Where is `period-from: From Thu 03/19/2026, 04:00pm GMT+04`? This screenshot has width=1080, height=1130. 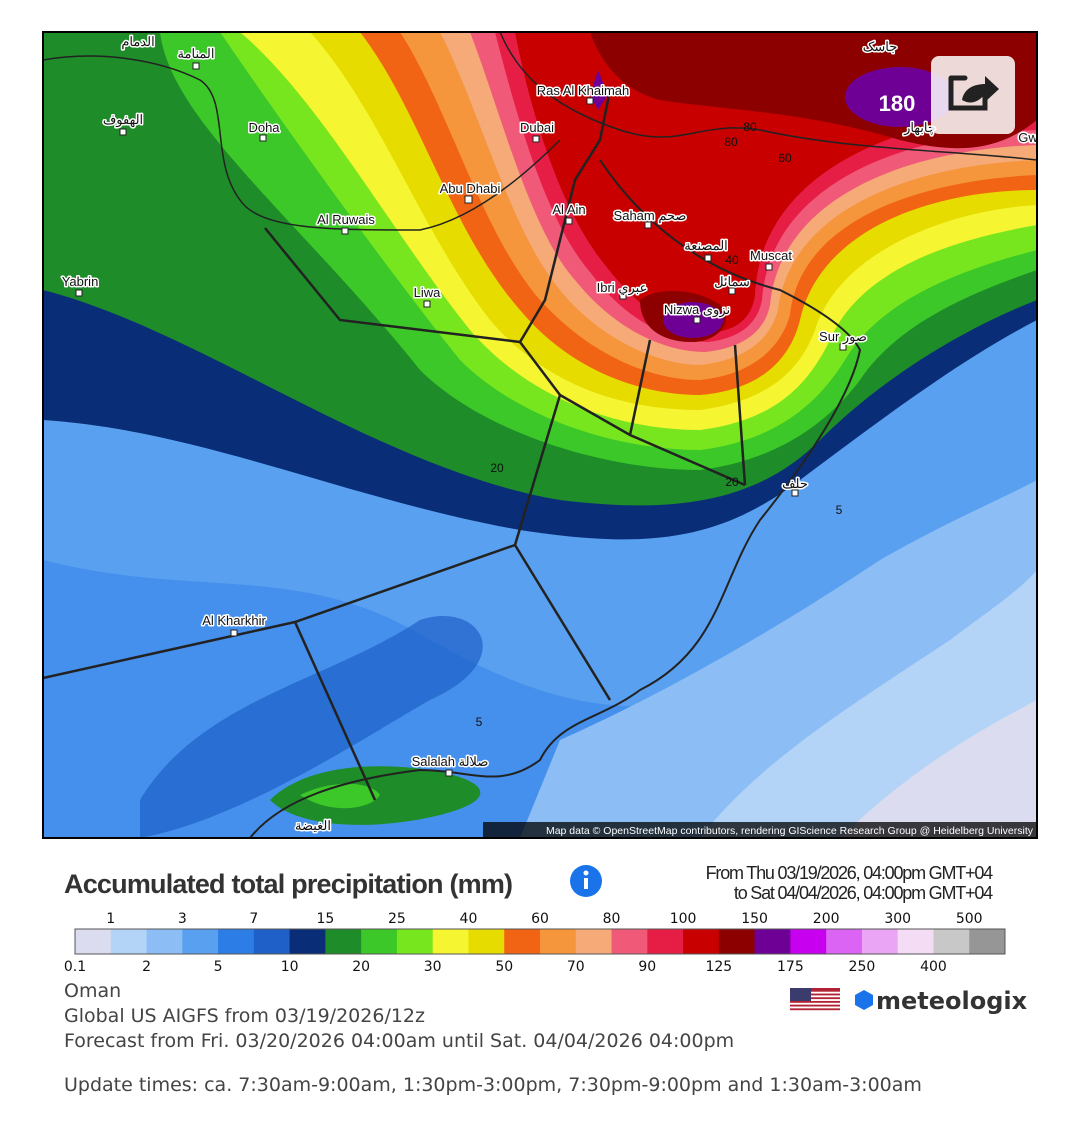
period-from: From Thu 03/19/2026, 04:00pm GMT+04 is located at coordinates (850, 873).